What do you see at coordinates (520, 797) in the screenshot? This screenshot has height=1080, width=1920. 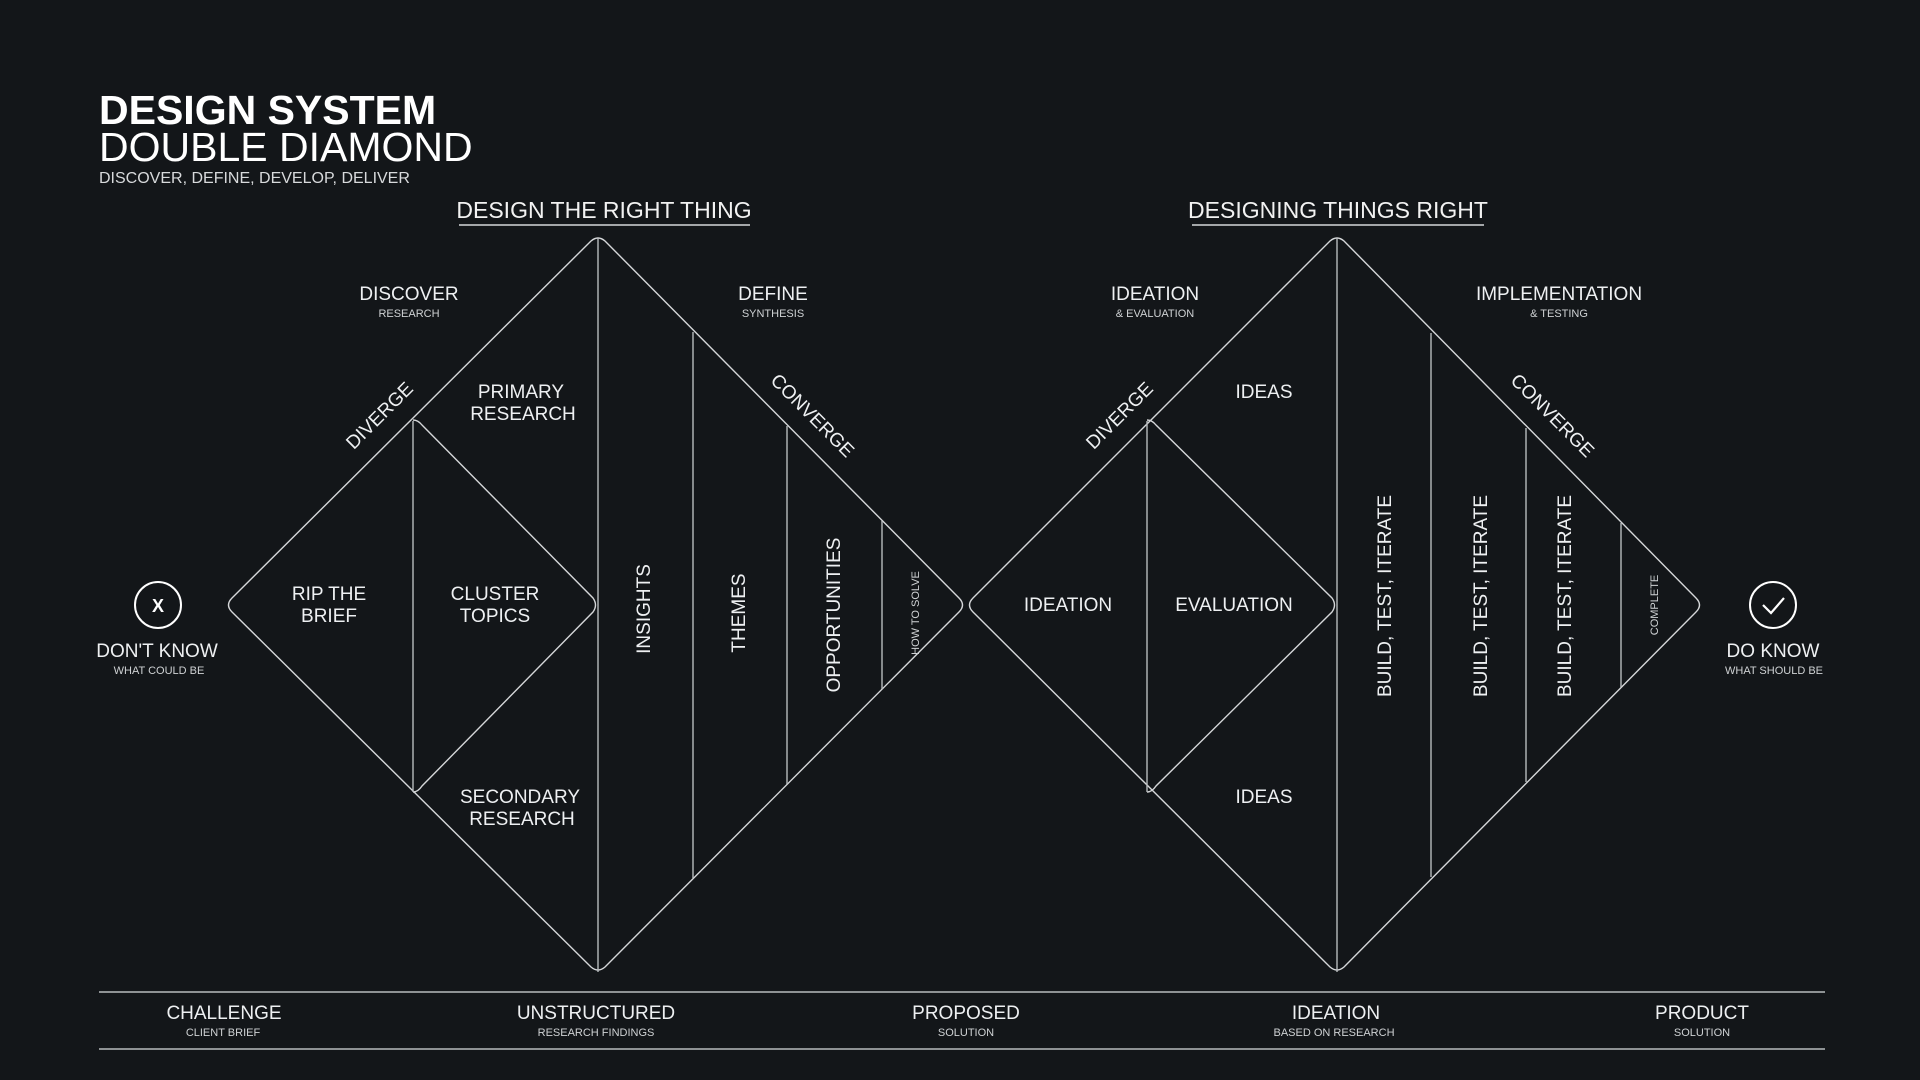 I see `secondary-research-label: SECONDARY` at bounding box center [520, 797].